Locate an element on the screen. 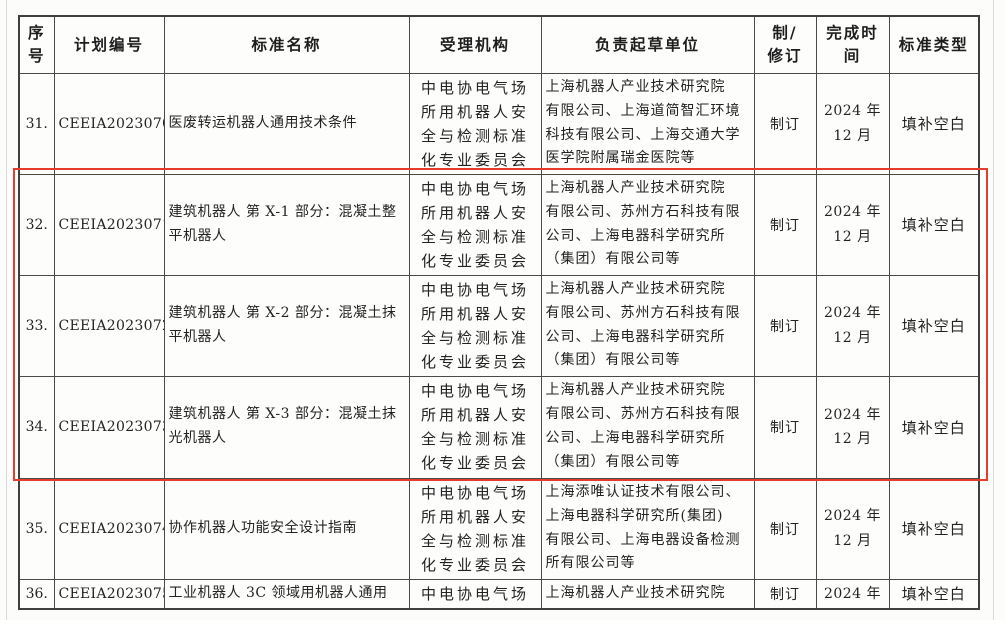  cell-standard-name: 建筑机器人 第 X-1 部分：混凝土整 平机器人 is located at coordinates (286, 224).